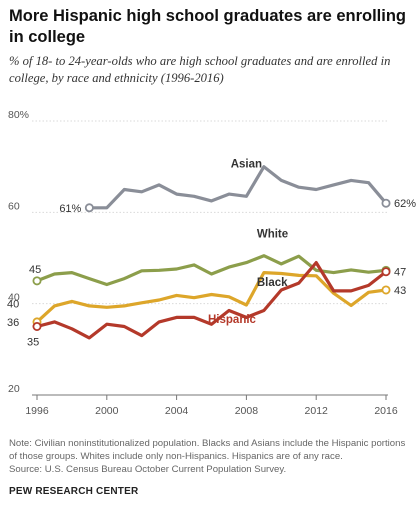 This screenshot has height=518, width=420. I want to click on series-name-label-asian: Asian, so click(246, 165).